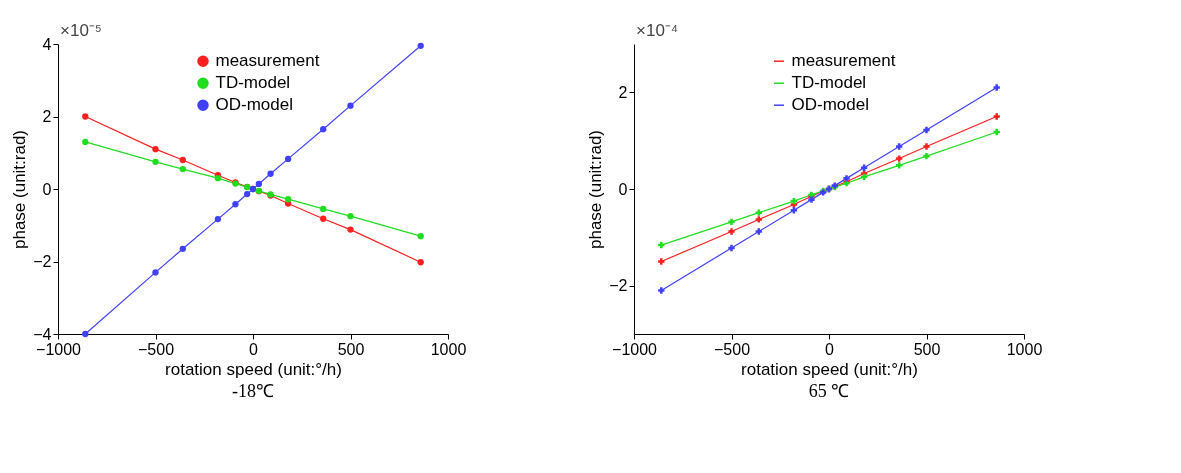 This screenshot has width=1181, height=473. I want to click on text: ×10⁻⁴, so click(657, 30).